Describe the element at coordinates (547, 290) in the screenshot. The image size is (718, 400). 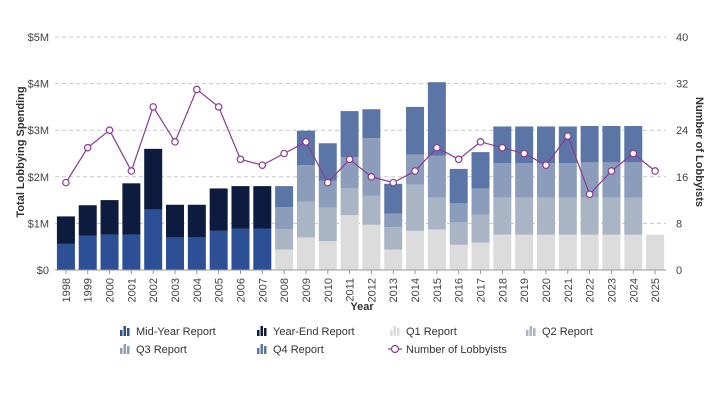
I see `x-tick-label: 2020` at that location.